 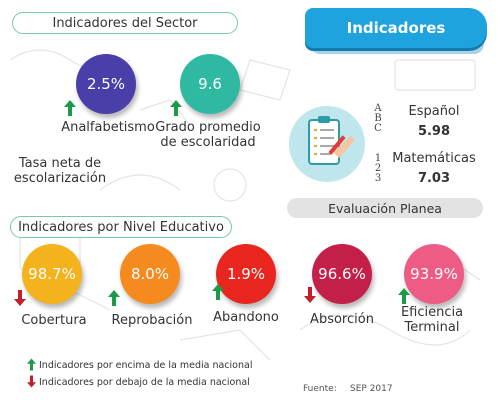 I want to click on espanol-label: Español, so click(x=434, y=111).